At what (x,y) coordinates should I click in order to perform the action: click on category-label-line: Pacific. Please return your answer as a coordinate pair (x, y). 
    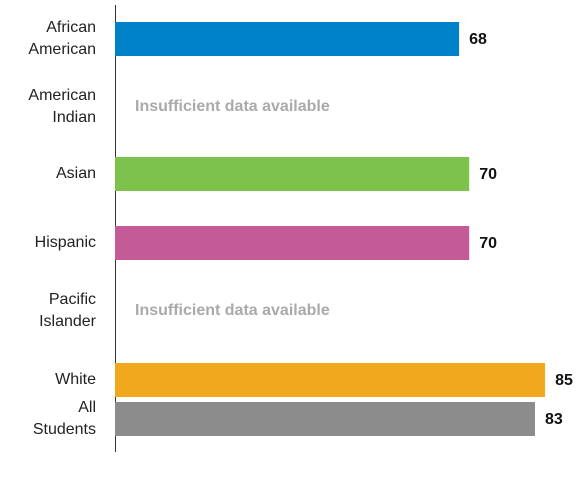
    Looking at the image, I should click on (72, 299).